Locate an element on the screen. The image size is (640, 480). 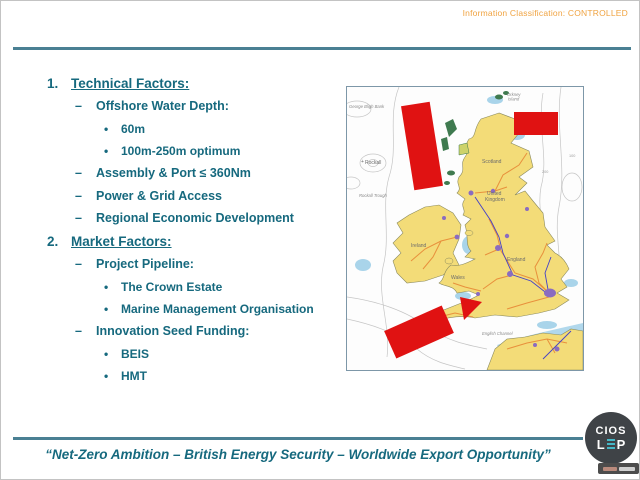
list-item: – Innovation Seed Funding: is located at coordinates (162, 331).